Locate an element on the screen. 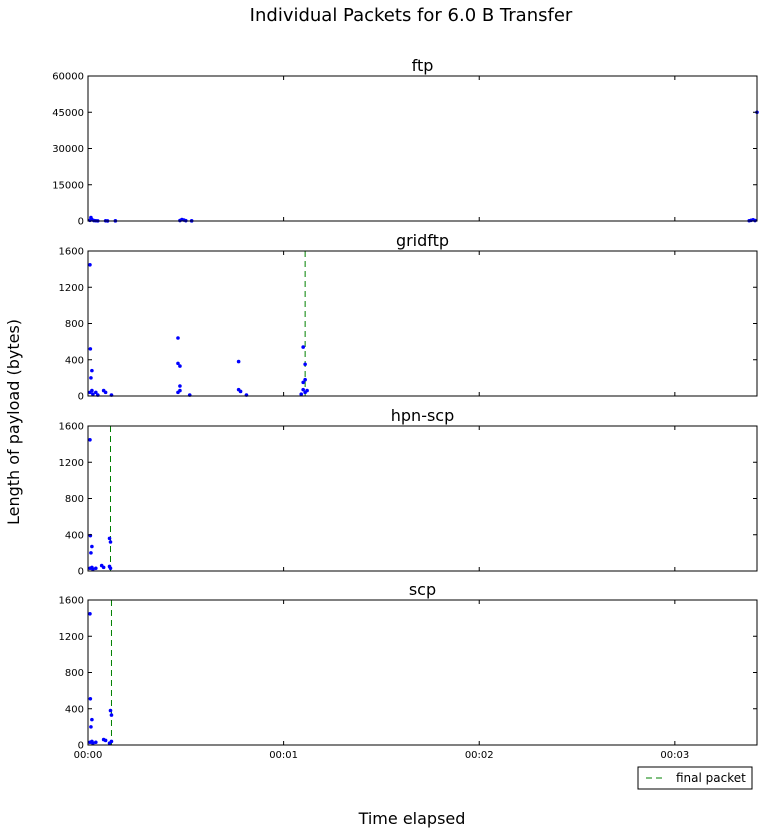  x-tick-label: 00:01 is located at coordinates (283, 755).